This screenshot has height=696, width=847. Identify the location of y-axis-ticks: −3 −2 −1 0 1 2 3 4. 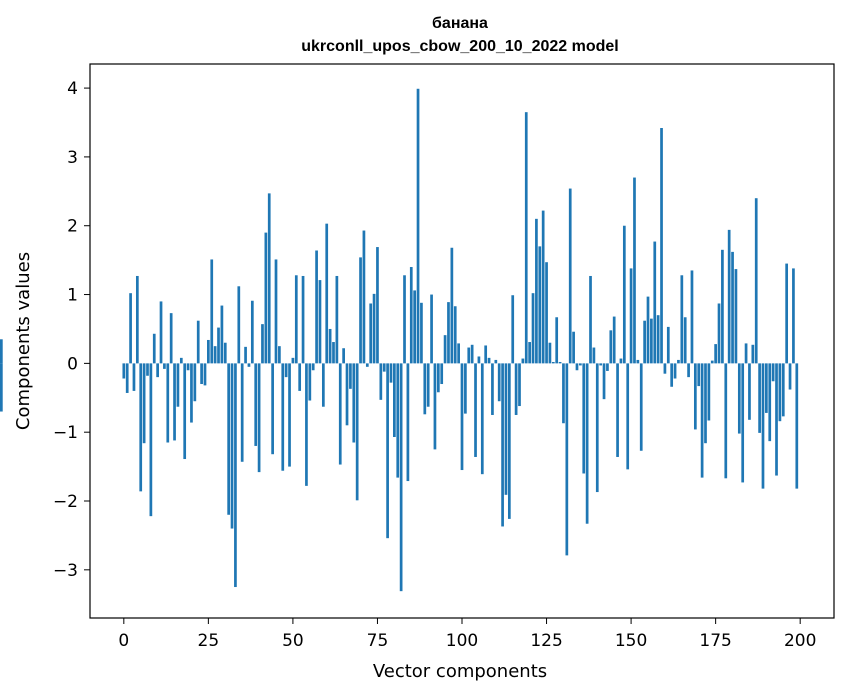
(71, 330).